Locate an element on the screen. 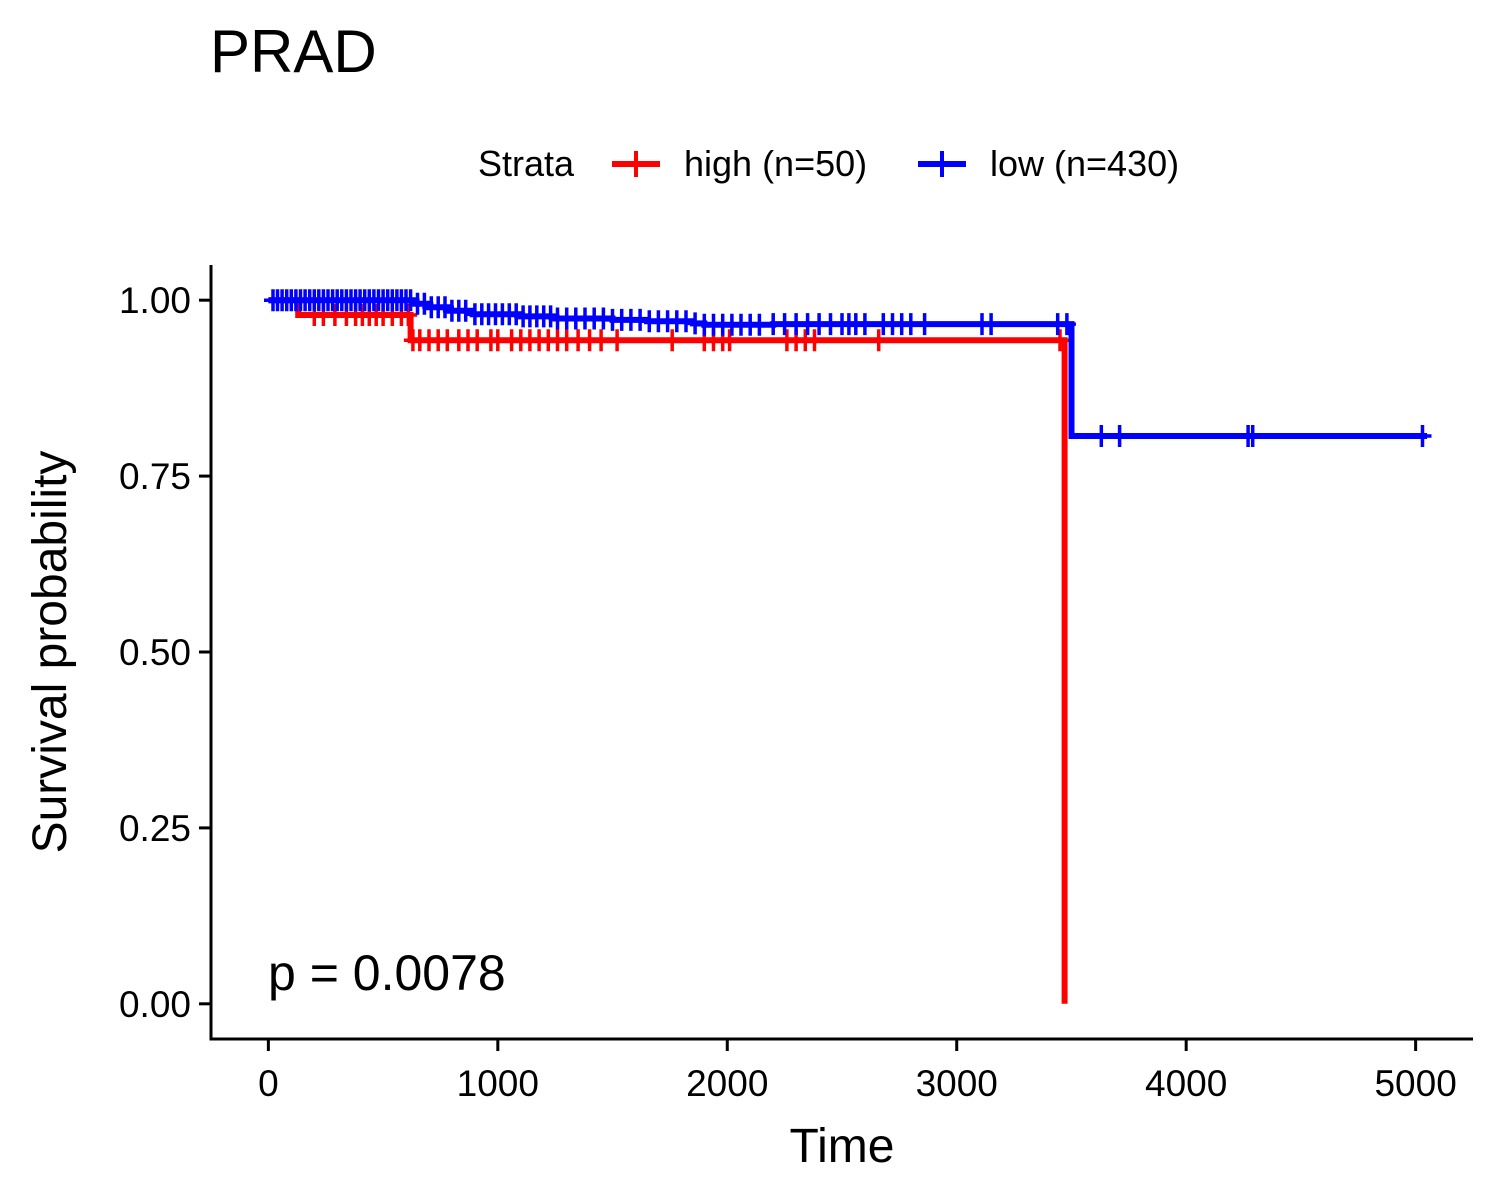 The height and width of the screenshot is (1200, 1500). legend: Strata high (n=50) low (n=430) is located at coordinates (828, 163).